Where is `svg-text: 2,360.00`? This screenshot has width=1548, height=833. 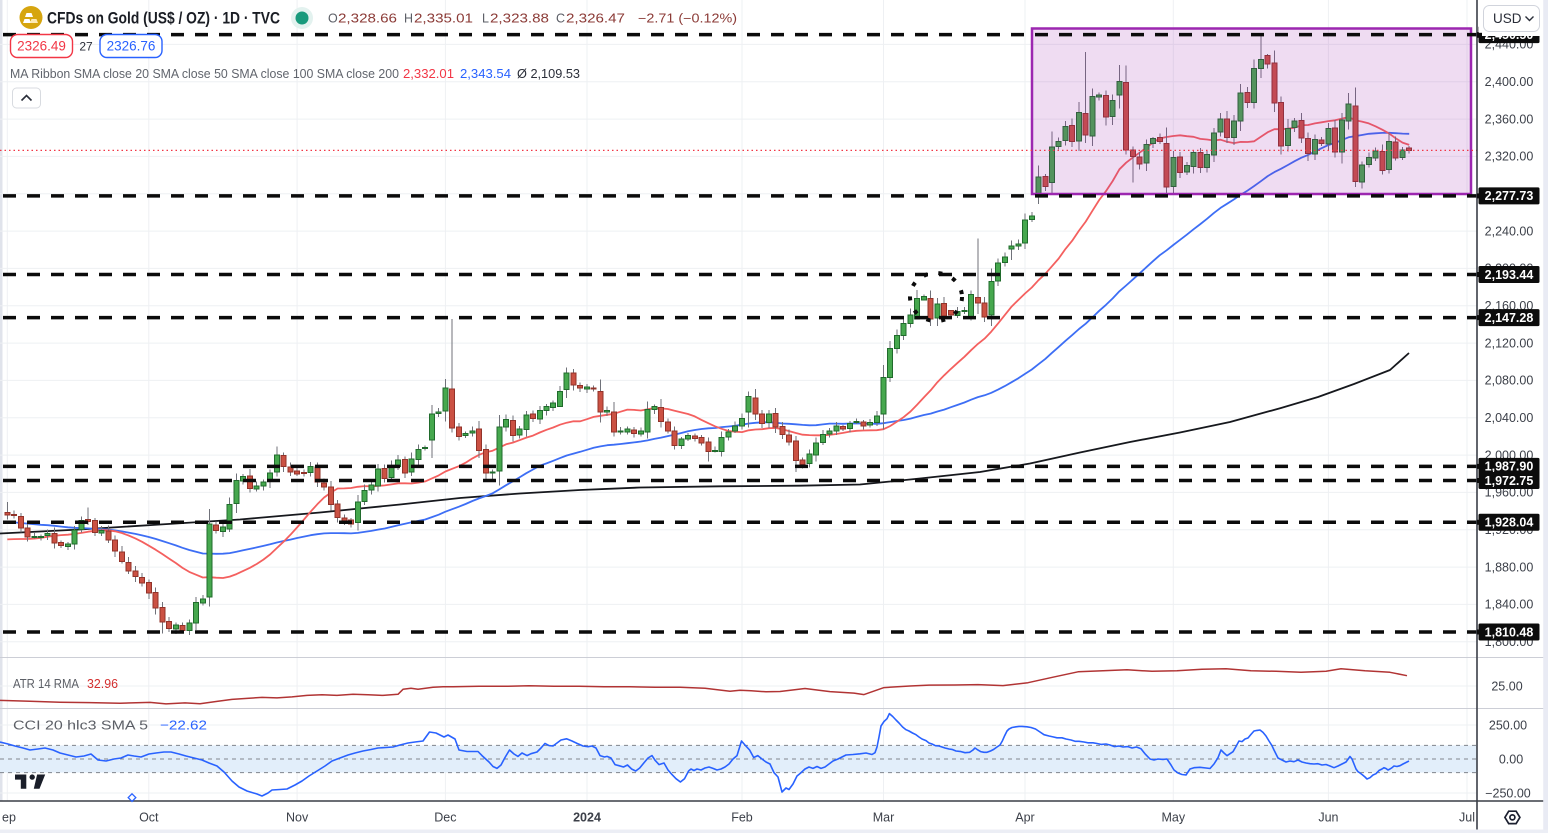 svg-text: 2,360.00 is located at coordinates (1509, 119).